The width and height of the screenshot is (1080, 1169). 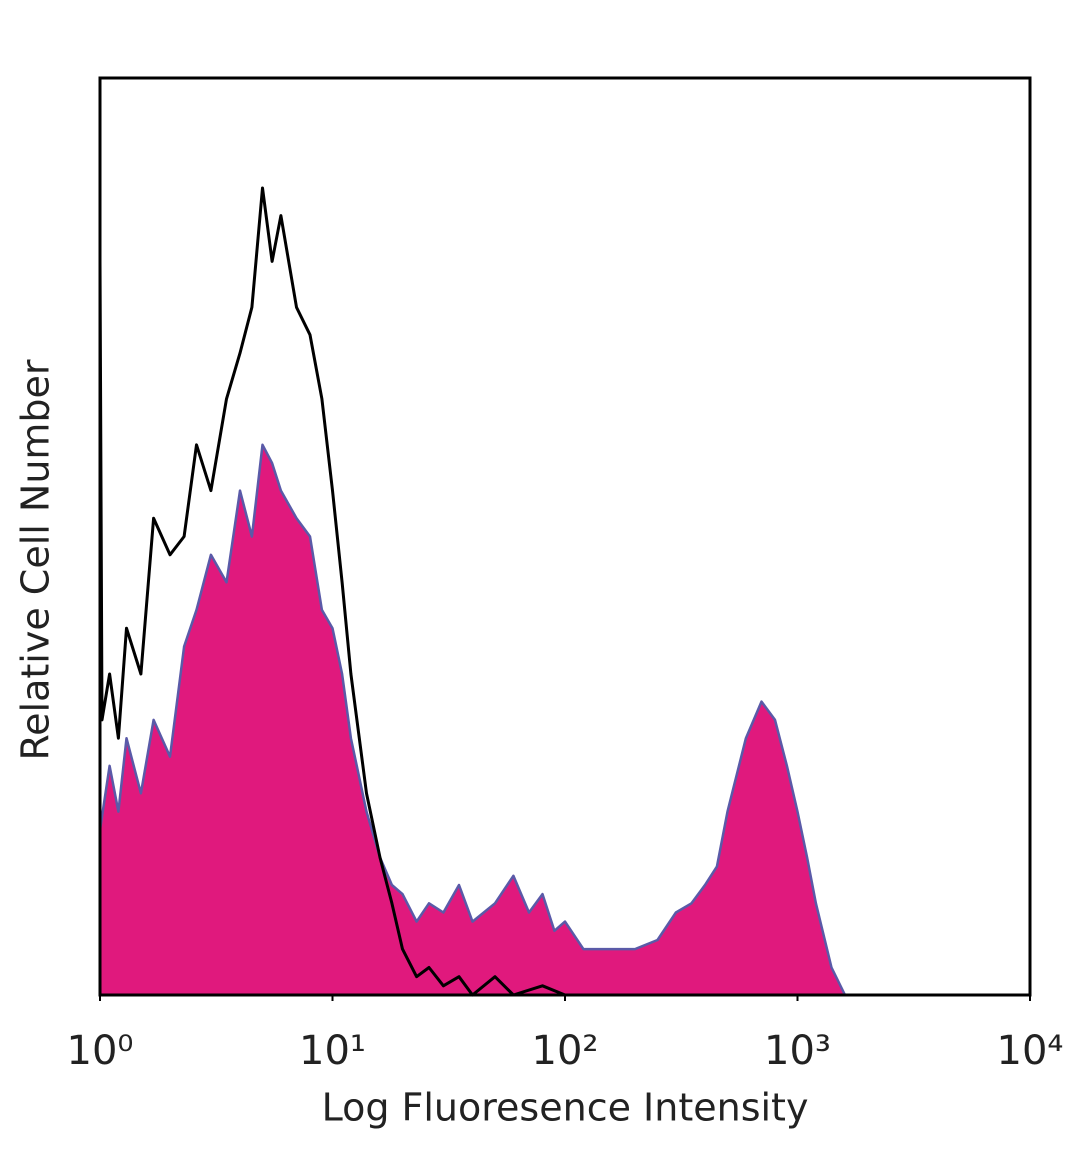 I want to click on y-axis-label: Relative Cell Number, so click(x=36, y=559).